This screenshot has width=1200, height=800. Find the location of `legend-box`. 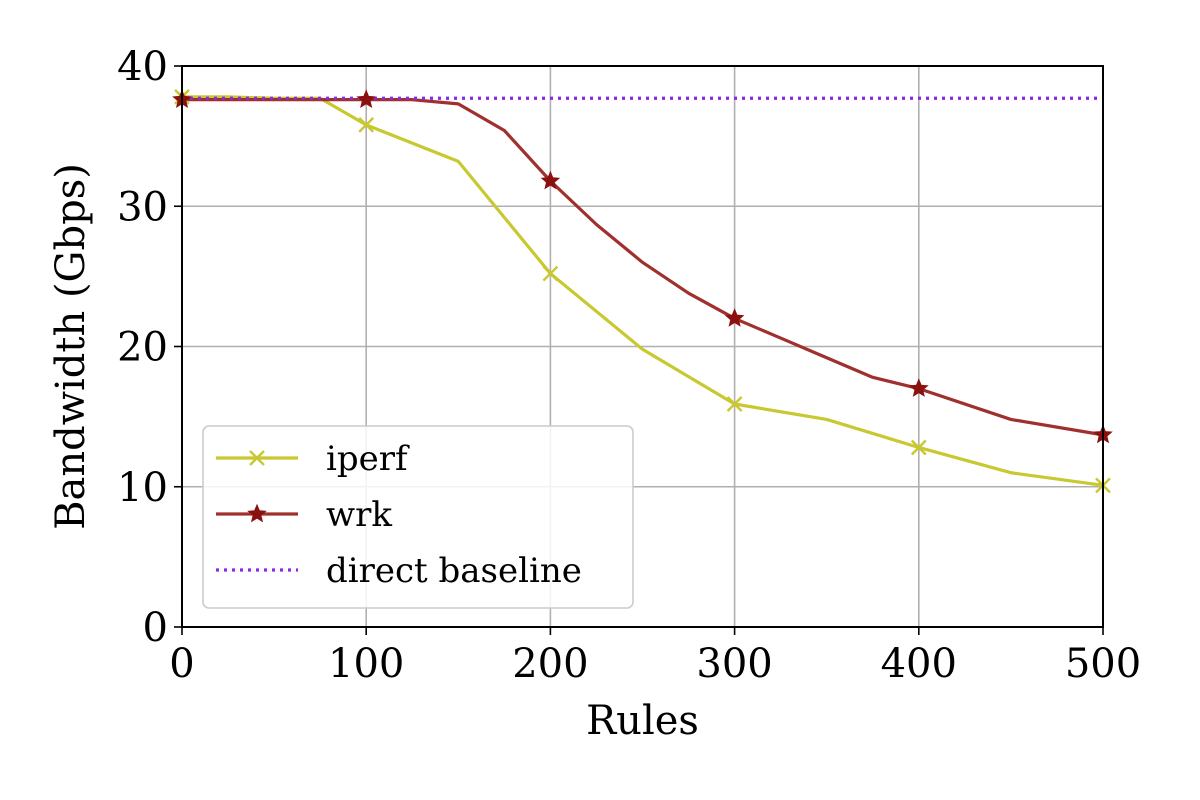

legend-box is located at coordinates (418, 517).